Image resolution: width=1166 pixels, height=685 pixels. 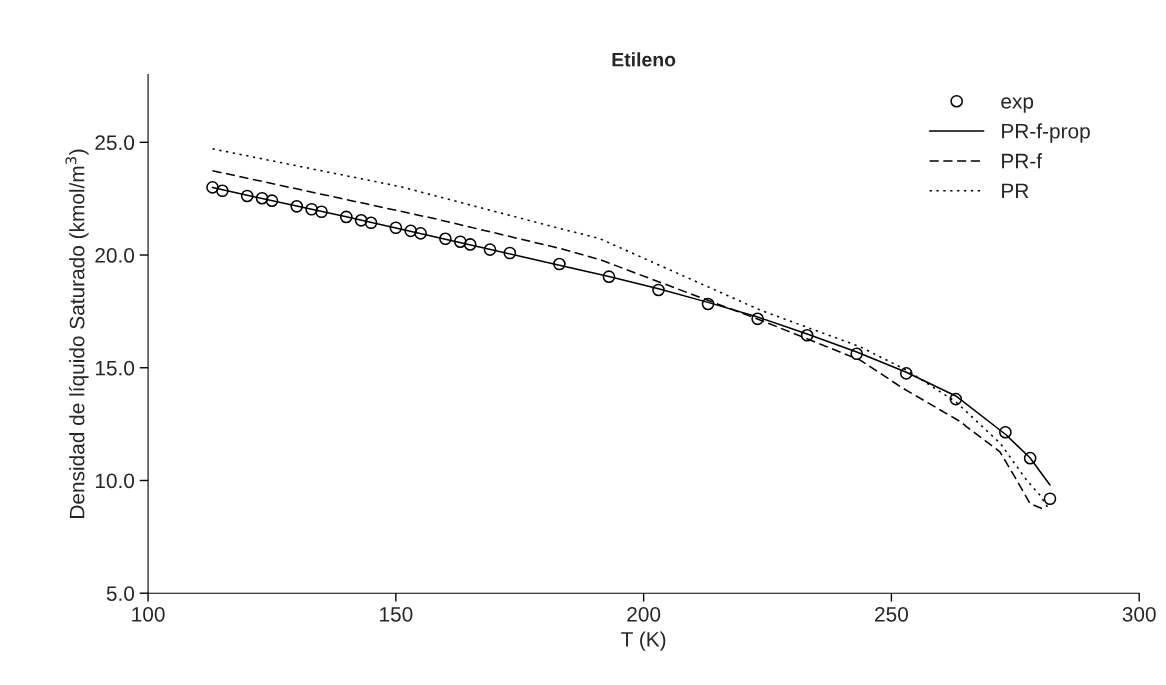 What do you see at coordinates (891, 614) in the screenshot?
I see `x-tick-label: 250` at bounding box center [891, 614].